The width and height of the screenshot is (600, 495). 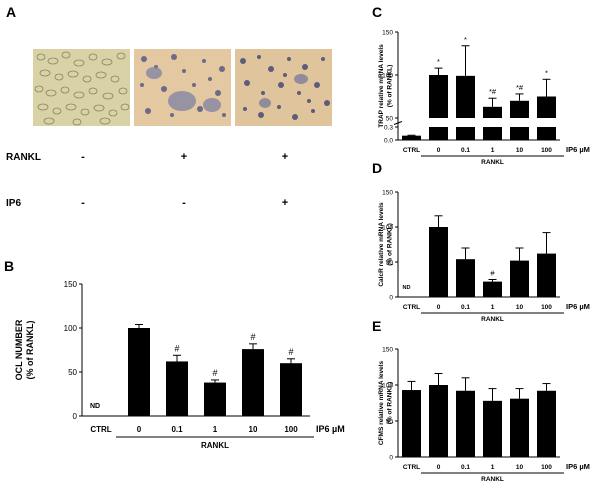 I want to click on e-category-2: 0.1, so click(x=465, y=467).